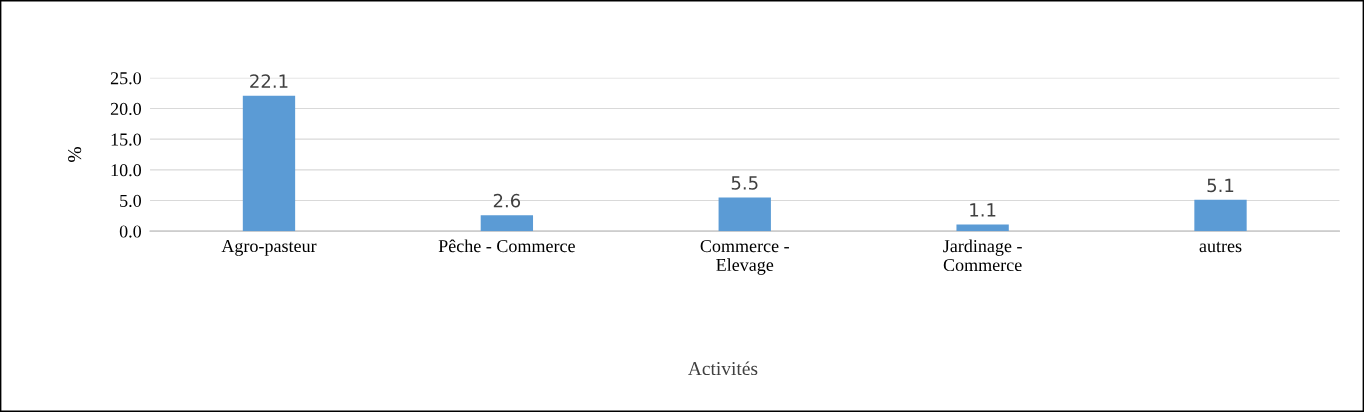 The width and height of the screenshot is (1364, 412). What do you see at coordinates (126, 109) in the screenshot?
I see `y-tick-label: 20.0` at bounding box center [126, 109].